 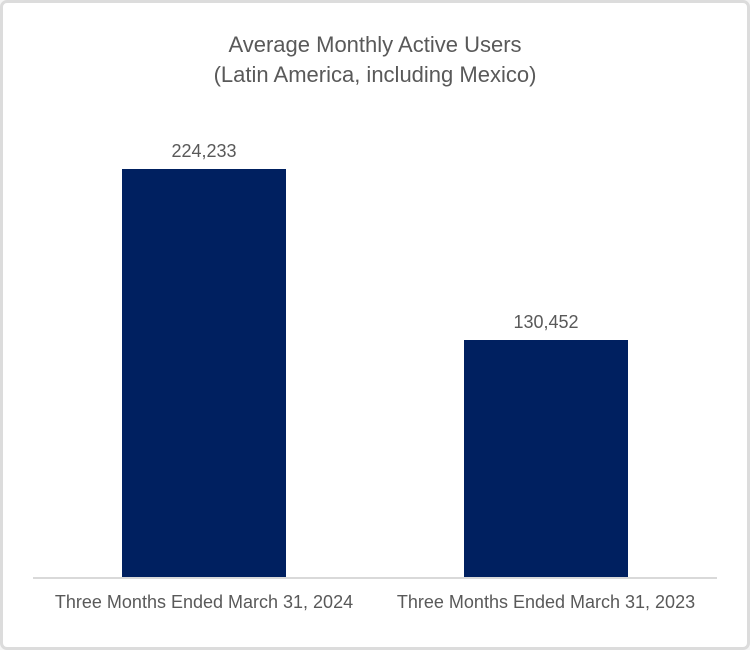 What do you see at coordinates (546, 321) in the screenshot?
I see `bar-value-label-2023: 130,452` at bounding box center [546, 321].